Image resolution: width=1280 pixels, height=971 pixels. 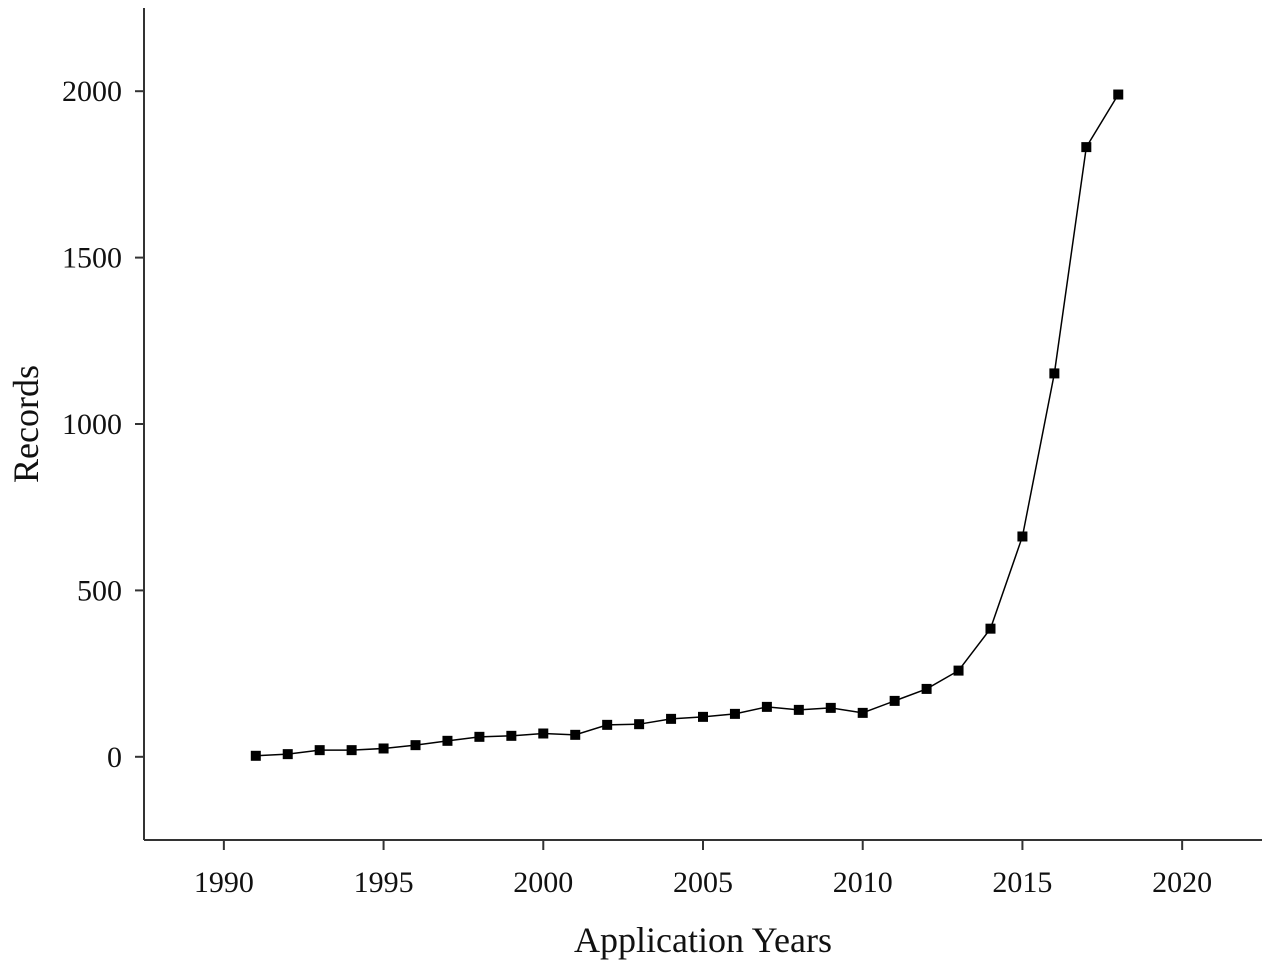 What do you see at coordinates (92, 258) in the screenshot?
I see `y-tick-label: 1500` at bounding box center [92, 258].